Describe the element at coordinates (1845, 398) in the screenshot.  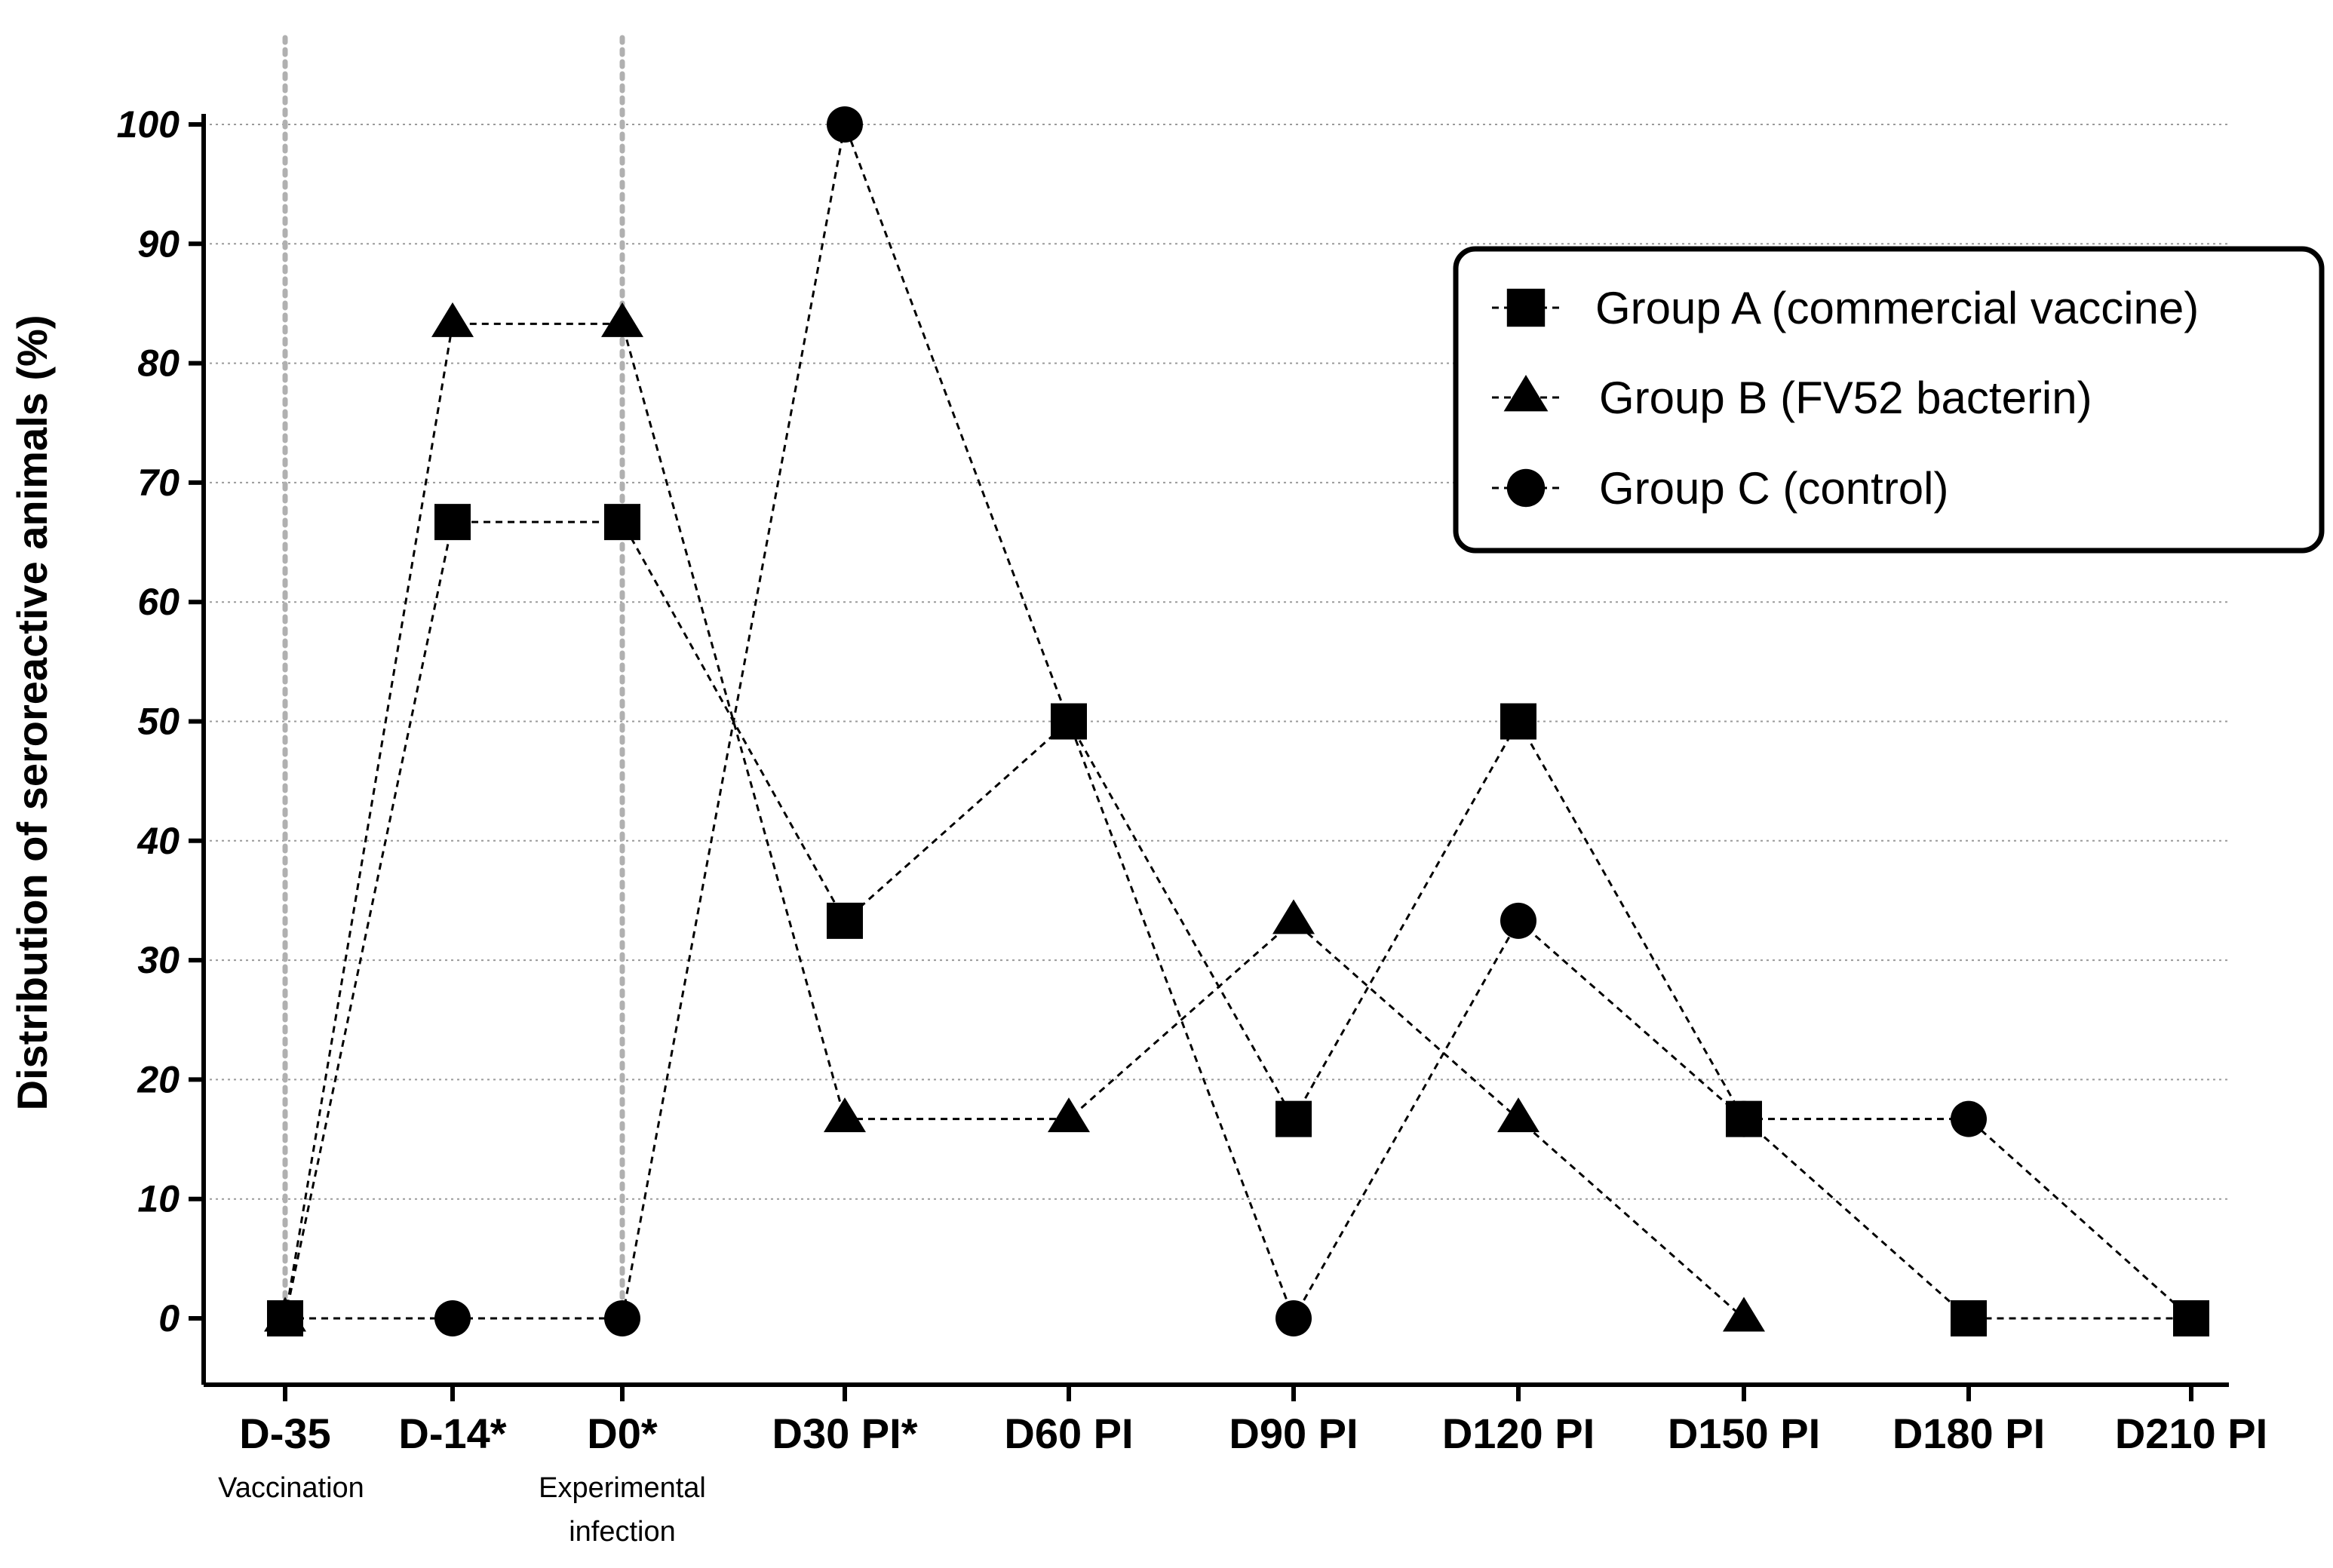
I see `legend-label-1: Group B (FV52 bacterin)` at that location.